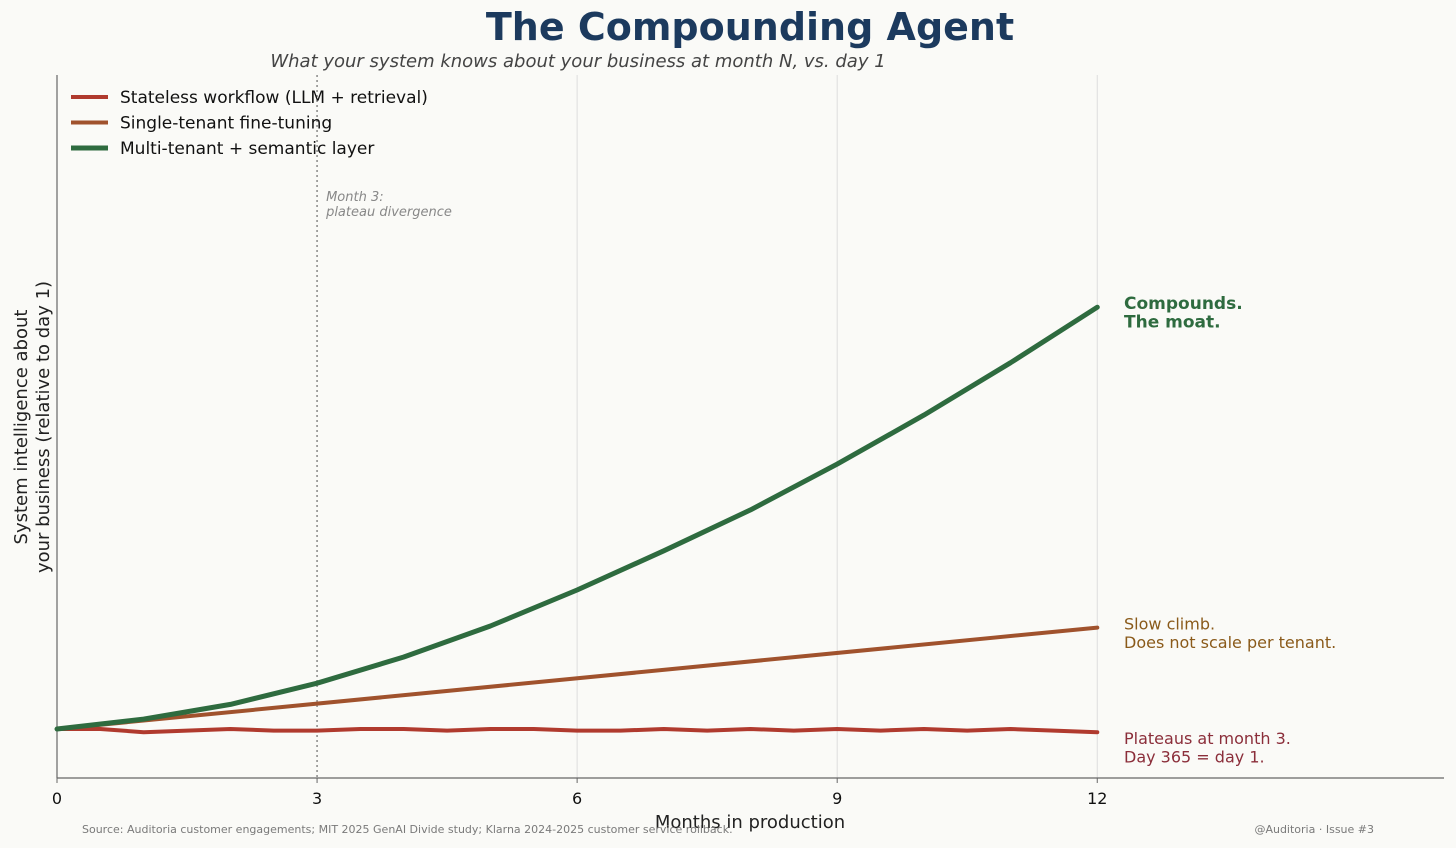 This screenshot has height=848, width=1456. What do you see at coordinates (21, 427) in the screenshot?
I see `y-axis-label-line-1: System intelligence about` at bounding box center [21, 427].